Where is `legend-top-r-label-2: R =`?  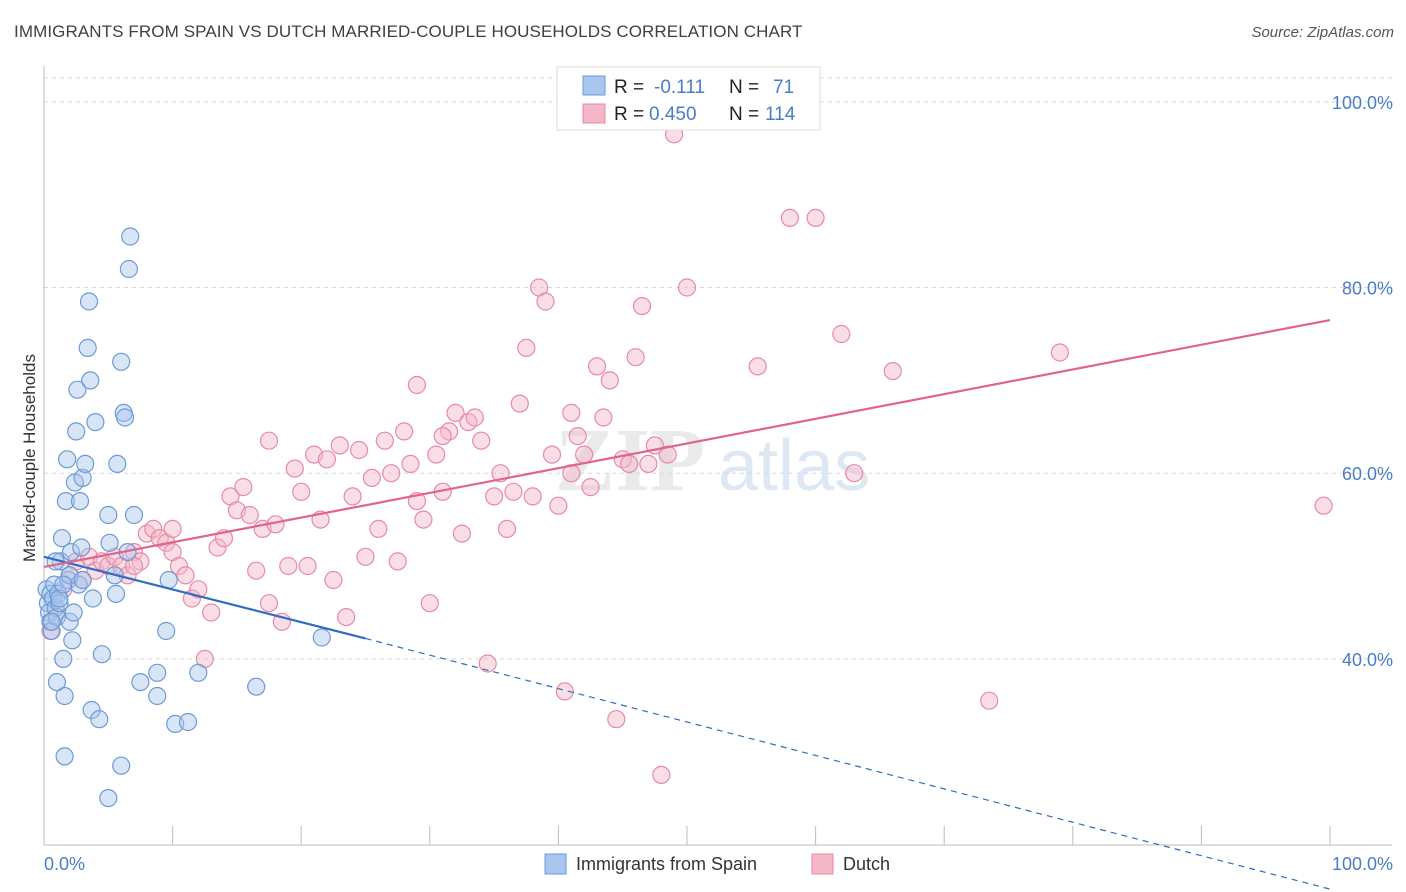
legend-top-r-label-2: R = is located at coordinates (629, 114).